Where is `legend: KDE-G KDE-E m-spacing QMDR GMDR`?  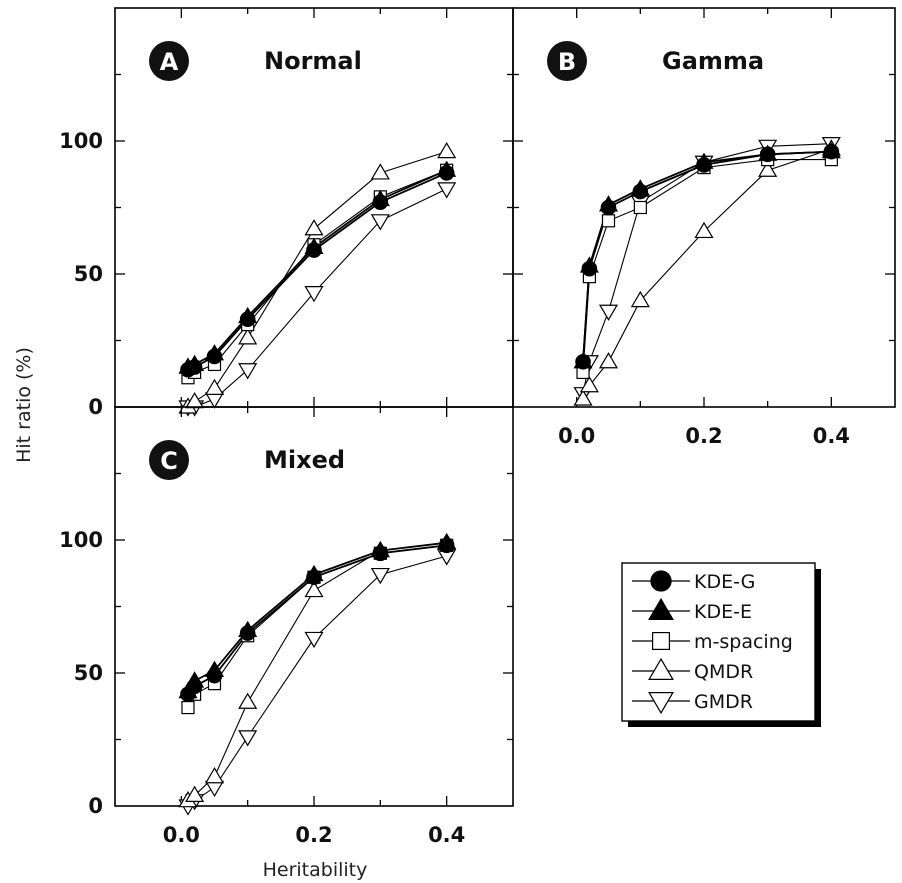
legend: KDE-G KDE-E m-spacing QMDR GMDR is located at coordinates (721, 644).